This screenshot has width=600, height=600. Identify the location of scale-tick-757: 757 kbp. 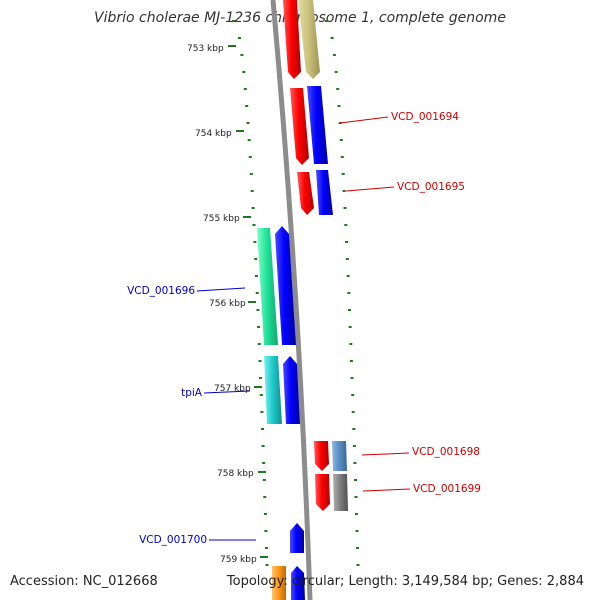
(238, 389).